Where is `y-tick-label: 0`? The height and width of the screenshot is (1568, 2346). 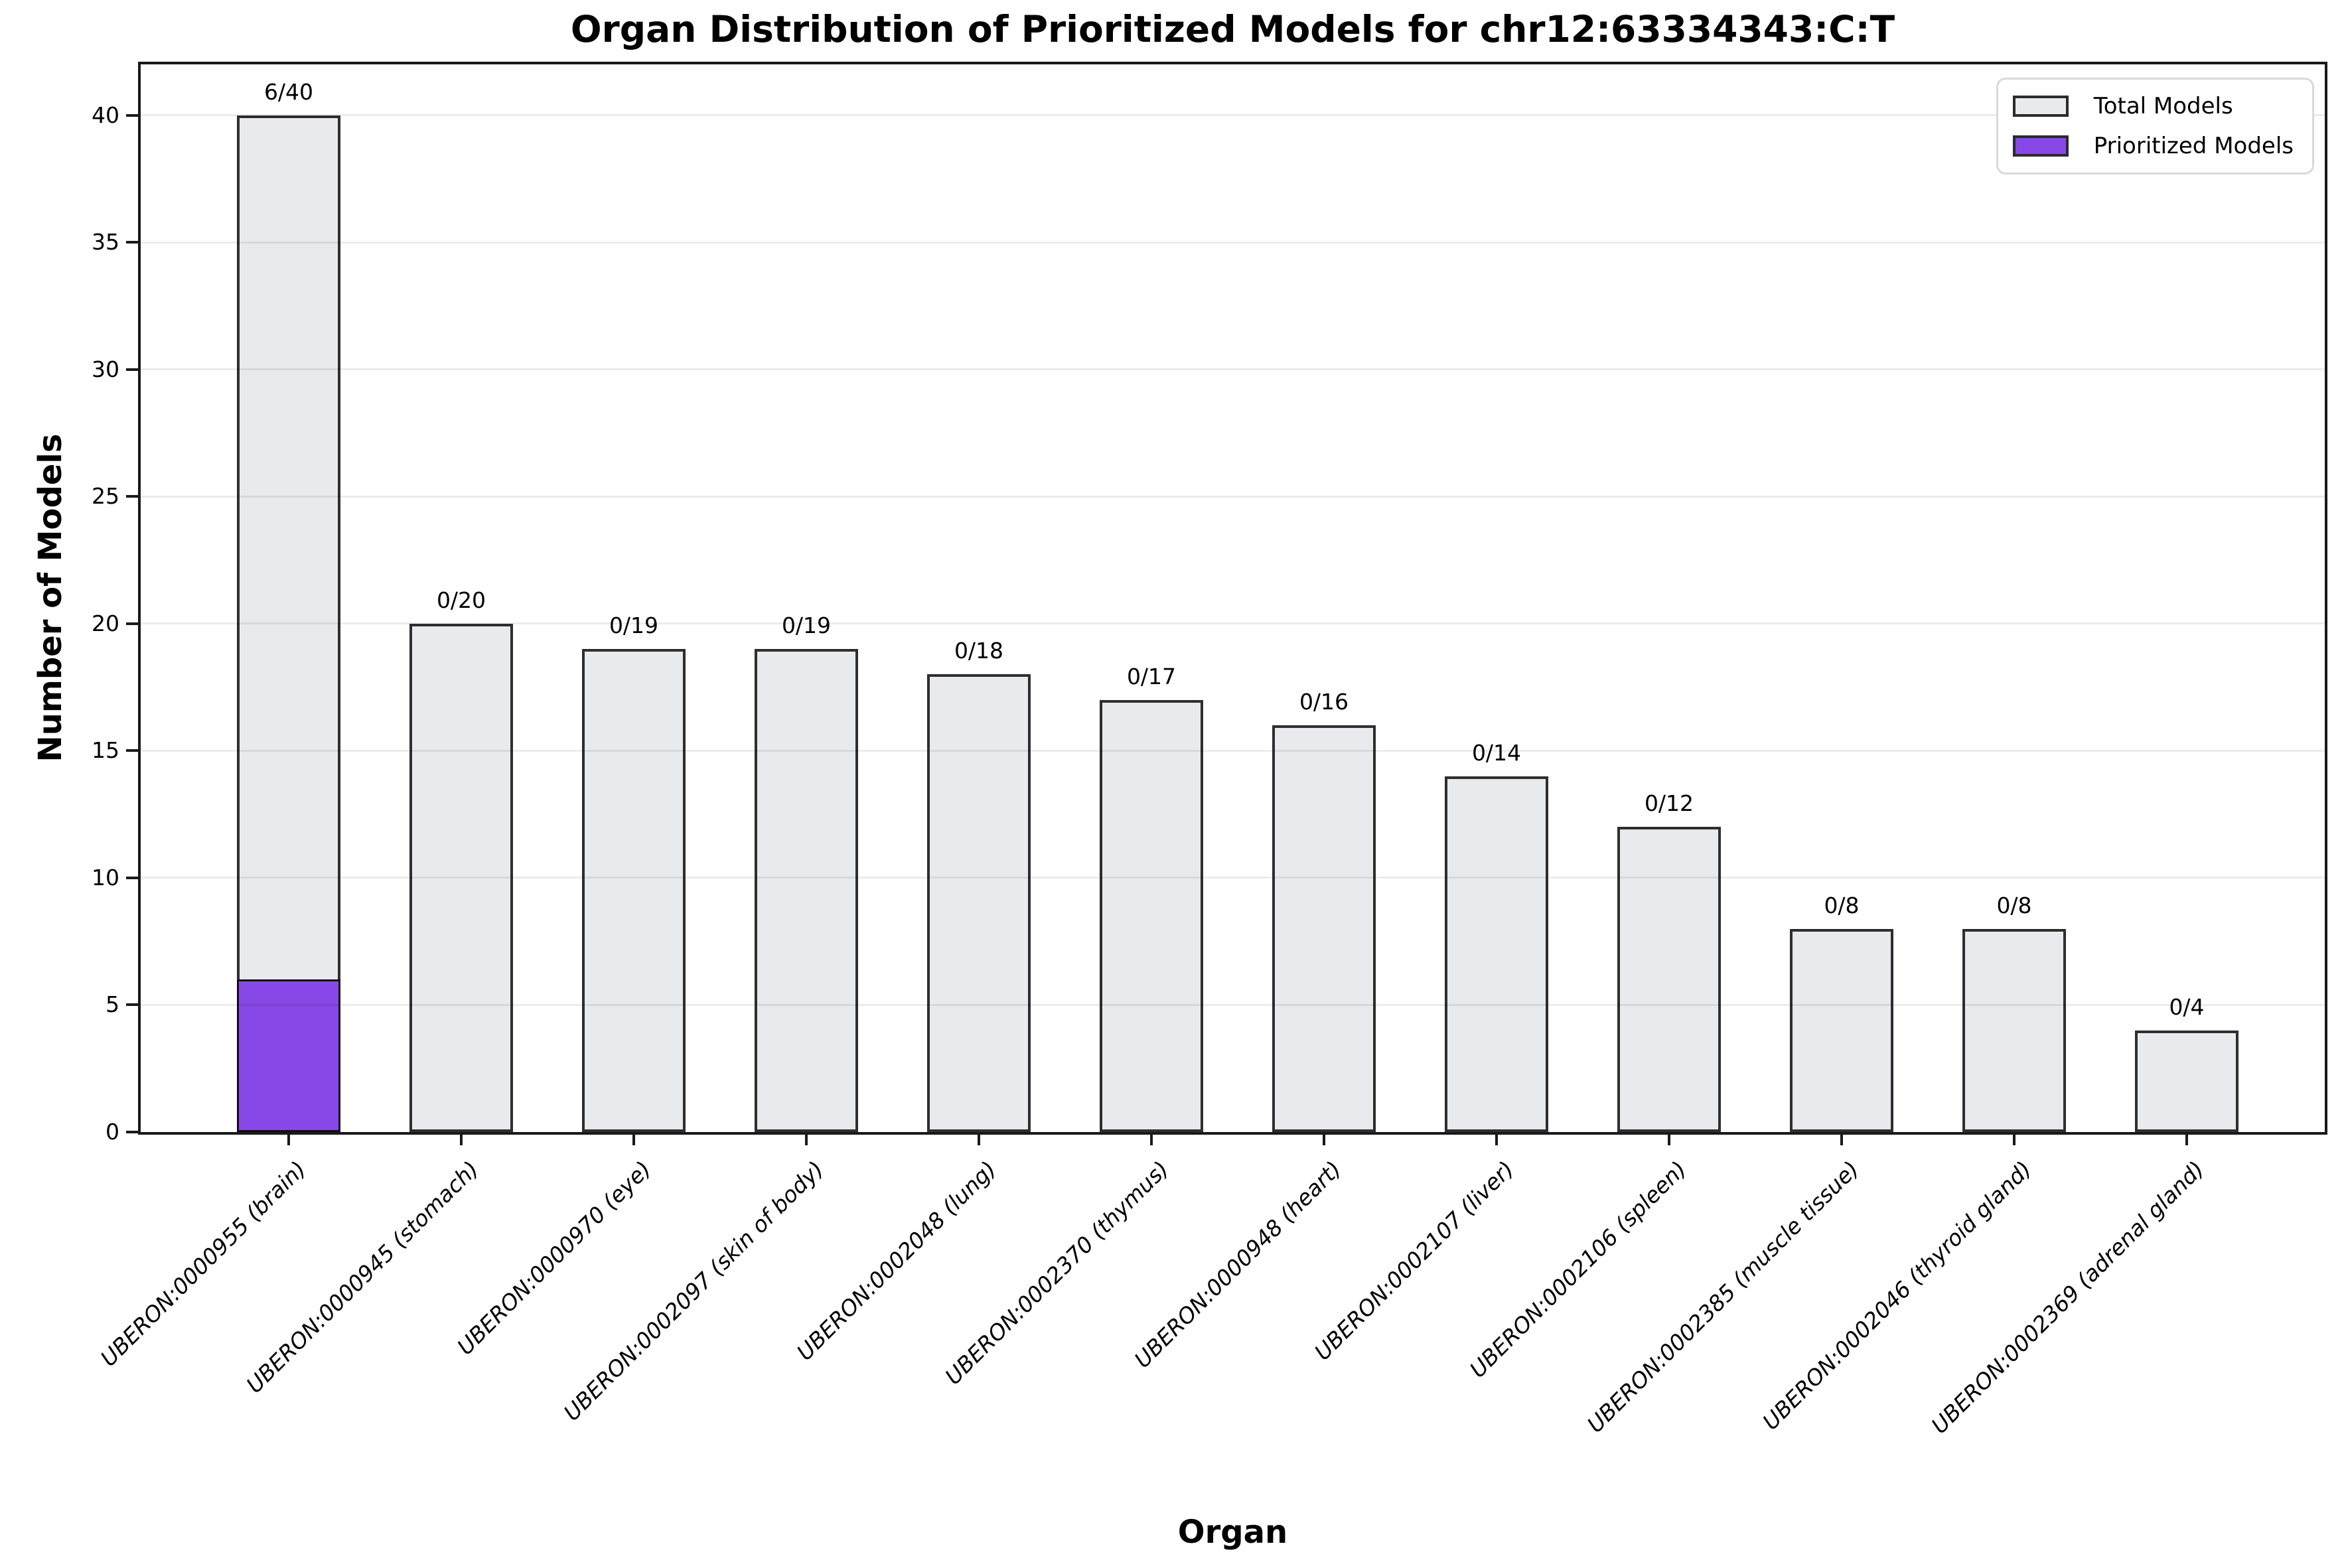
y-tick-label: 0 is located at coordinates (112, 1132).